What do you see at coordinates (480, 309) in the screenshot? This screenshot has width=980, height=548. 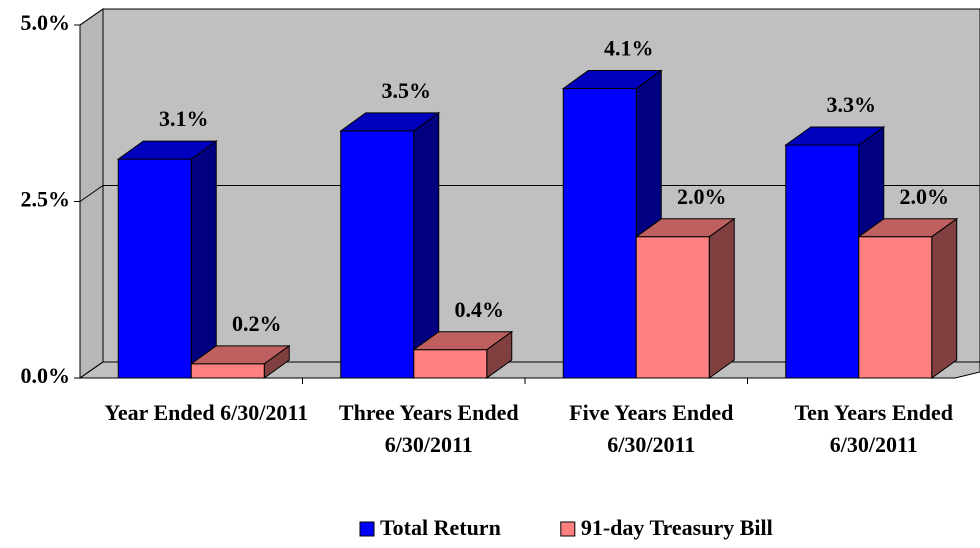 I see `data-label: 0.4%` at bounding box center [480, 309].